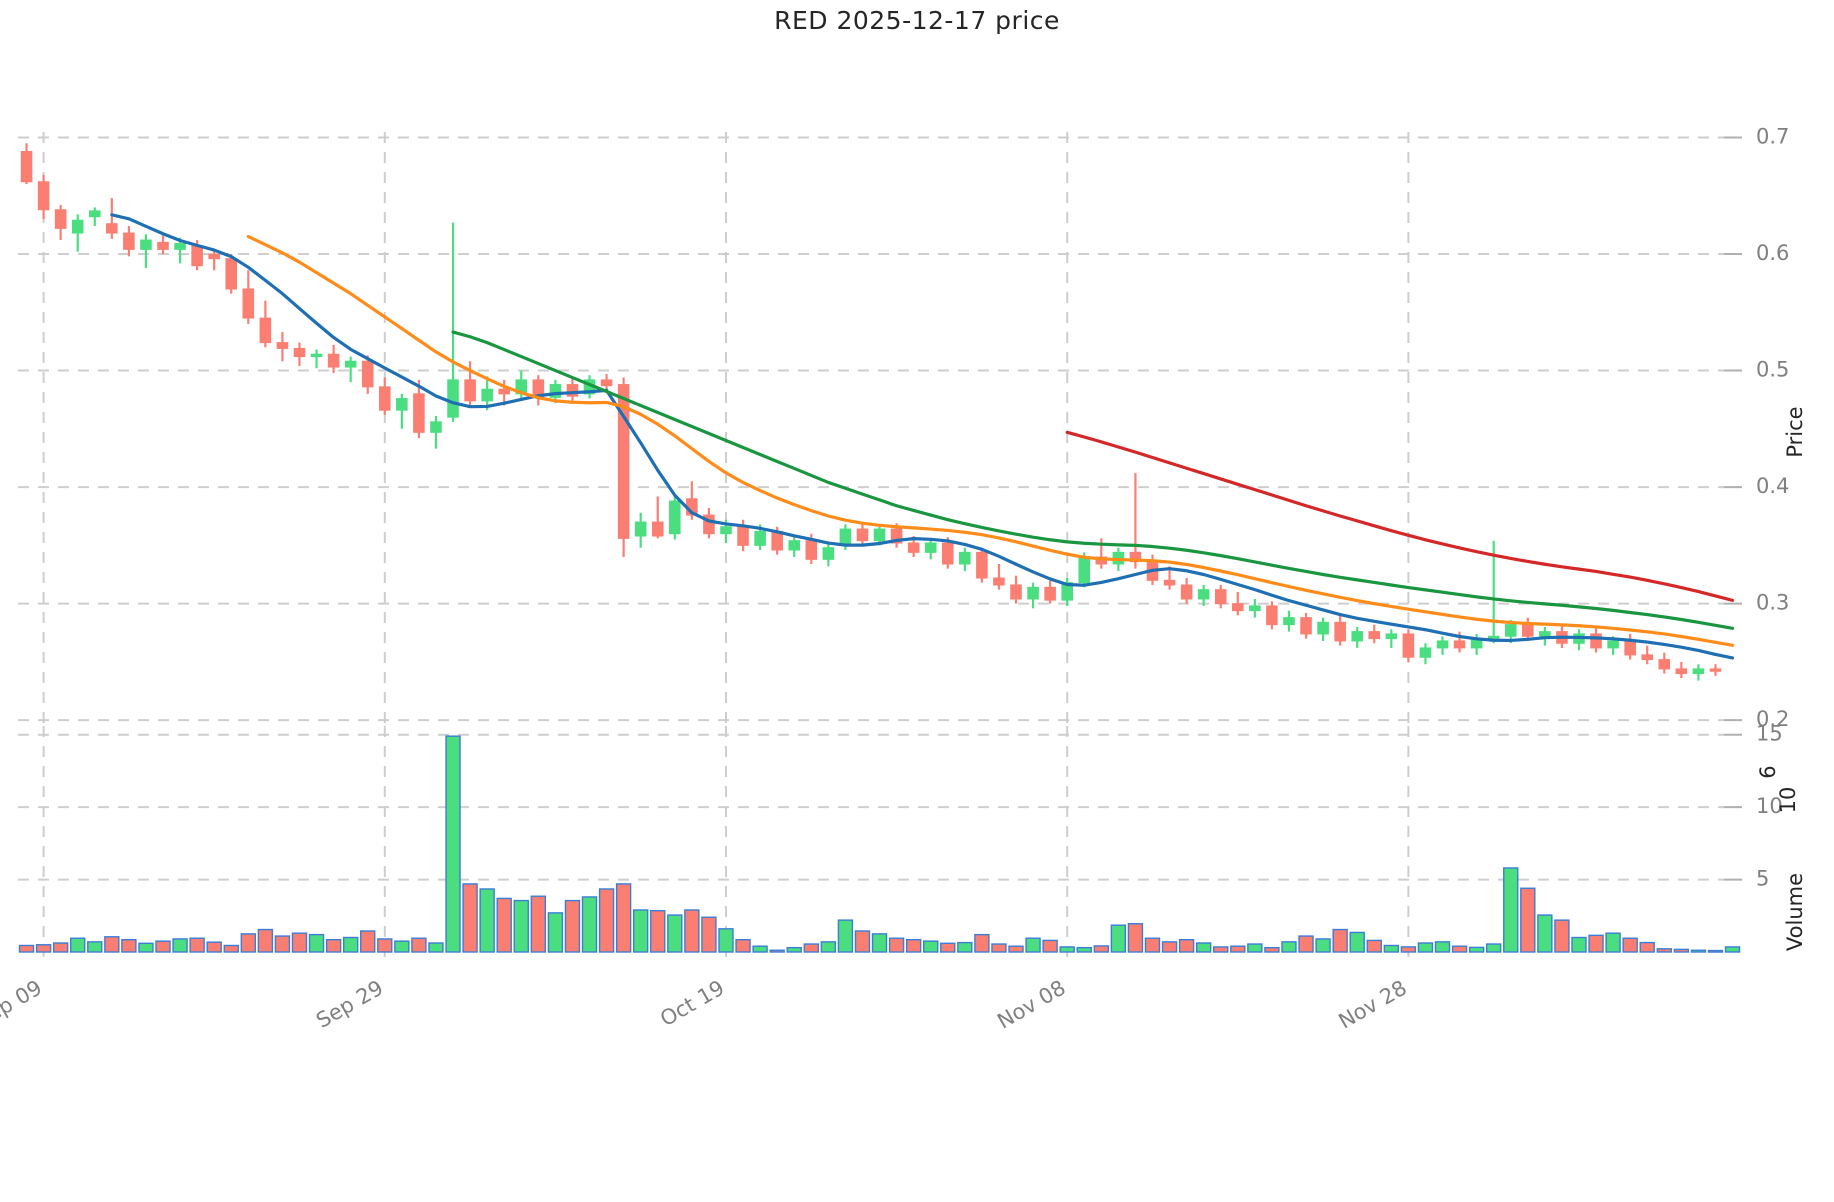  What do you see at coordinates (705, 1005) in the screenshot?
I see `x-axis-ticks: Sep 09 Sep 29 Oct 19 Nov 08 Nov 28` at bounding box center [705, 1005].